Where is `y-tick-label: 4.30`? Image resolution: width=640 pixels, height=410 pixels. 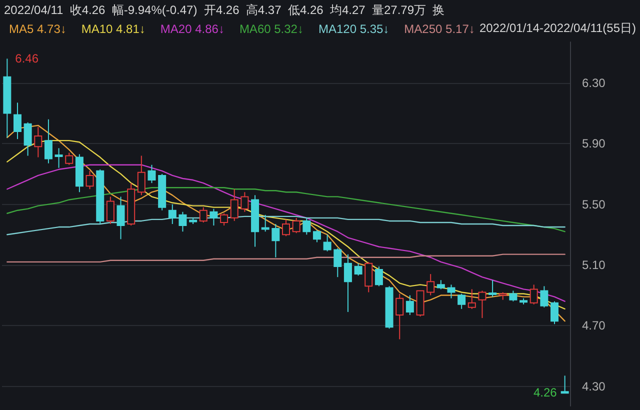 y-tick-label: 4.30 is located at coordinates (594, 386).